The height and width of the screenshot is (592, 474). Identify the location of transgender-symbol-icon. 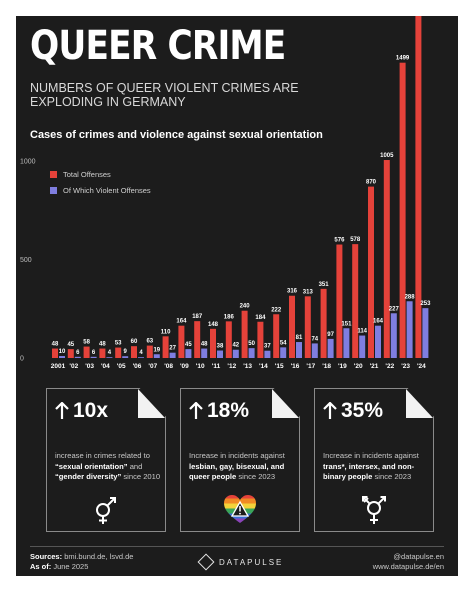
(374, 510).